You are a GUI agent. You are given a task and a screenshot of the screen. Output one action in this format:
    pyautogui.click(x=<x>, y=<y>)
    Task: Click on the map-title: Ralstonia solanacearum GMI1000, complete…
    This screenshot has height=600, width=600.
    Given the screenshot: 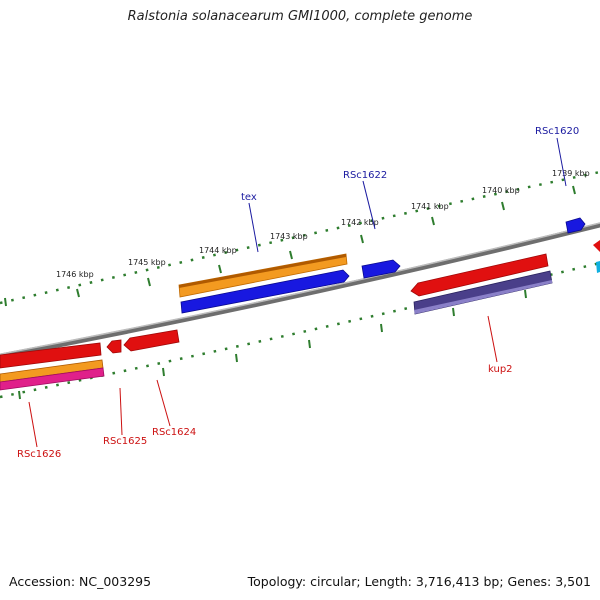 What is the action you would take?
    pyautogui.click(x=300, y=16)
    